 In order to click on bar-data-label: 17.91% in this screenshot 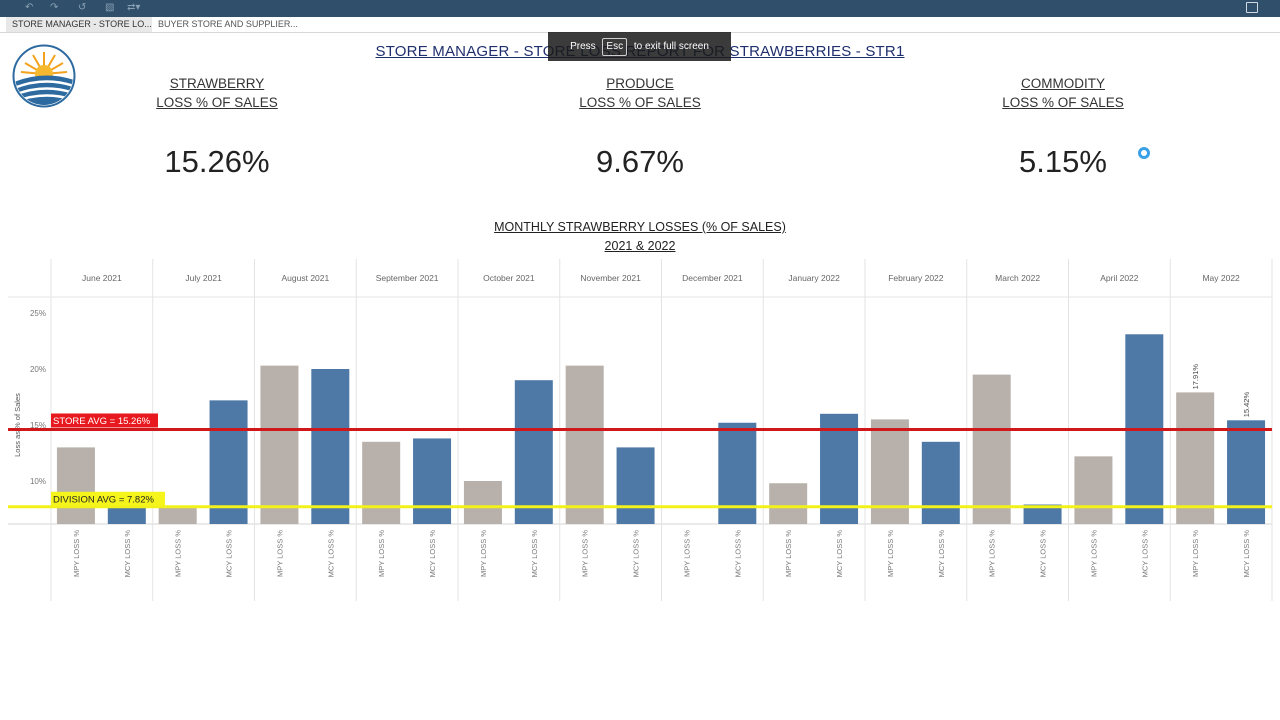, I will do `click(1195, 377)`.